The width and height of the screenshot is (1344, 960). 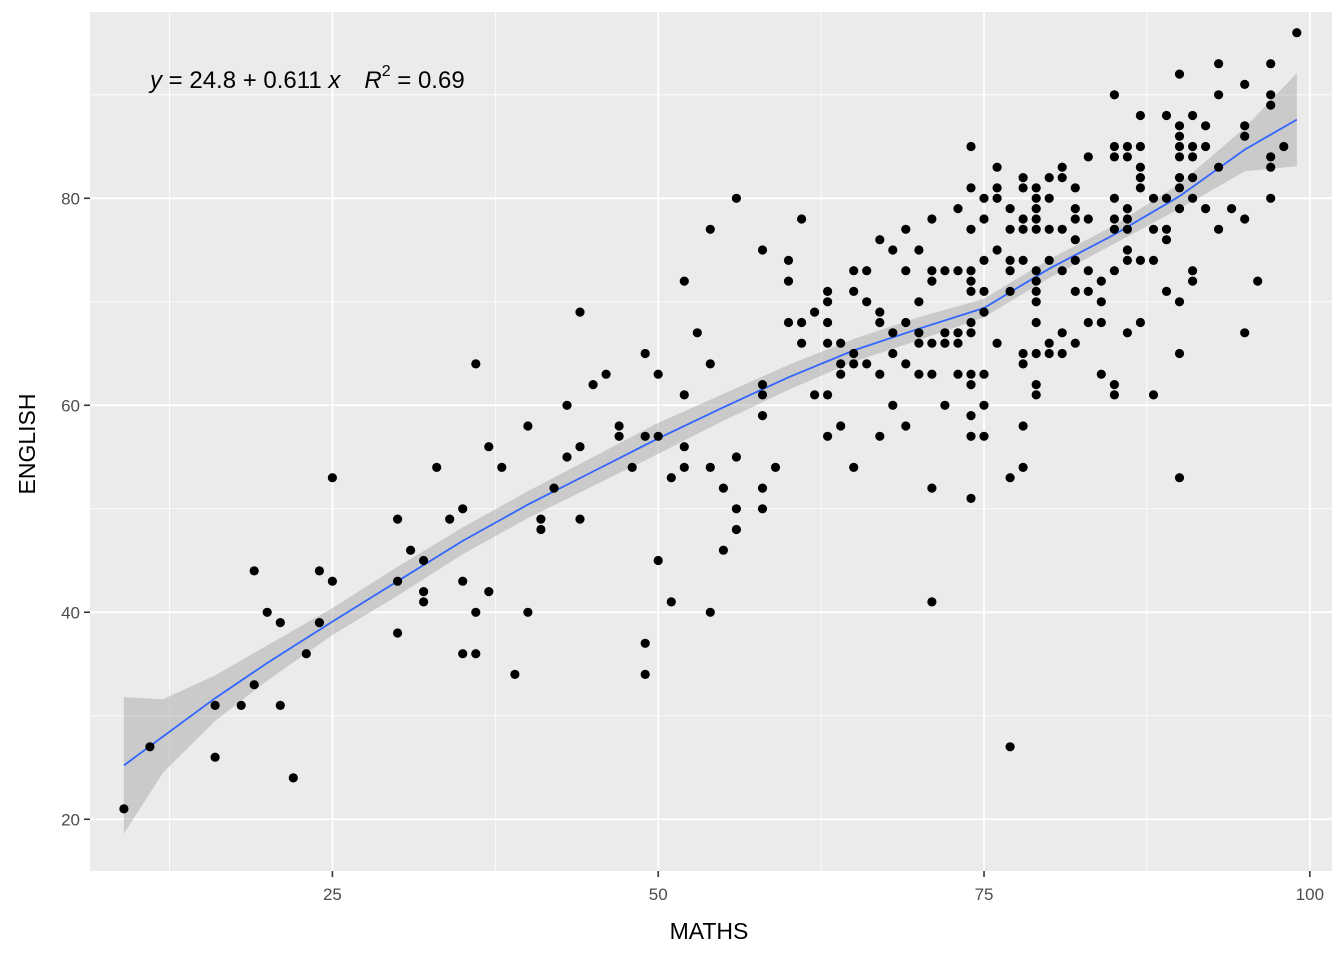 What do you see at coordinates (245, 80) in the screenshot?
I see `equation-body: = 24.8 + 0.611` at bounding box center [245, 80].